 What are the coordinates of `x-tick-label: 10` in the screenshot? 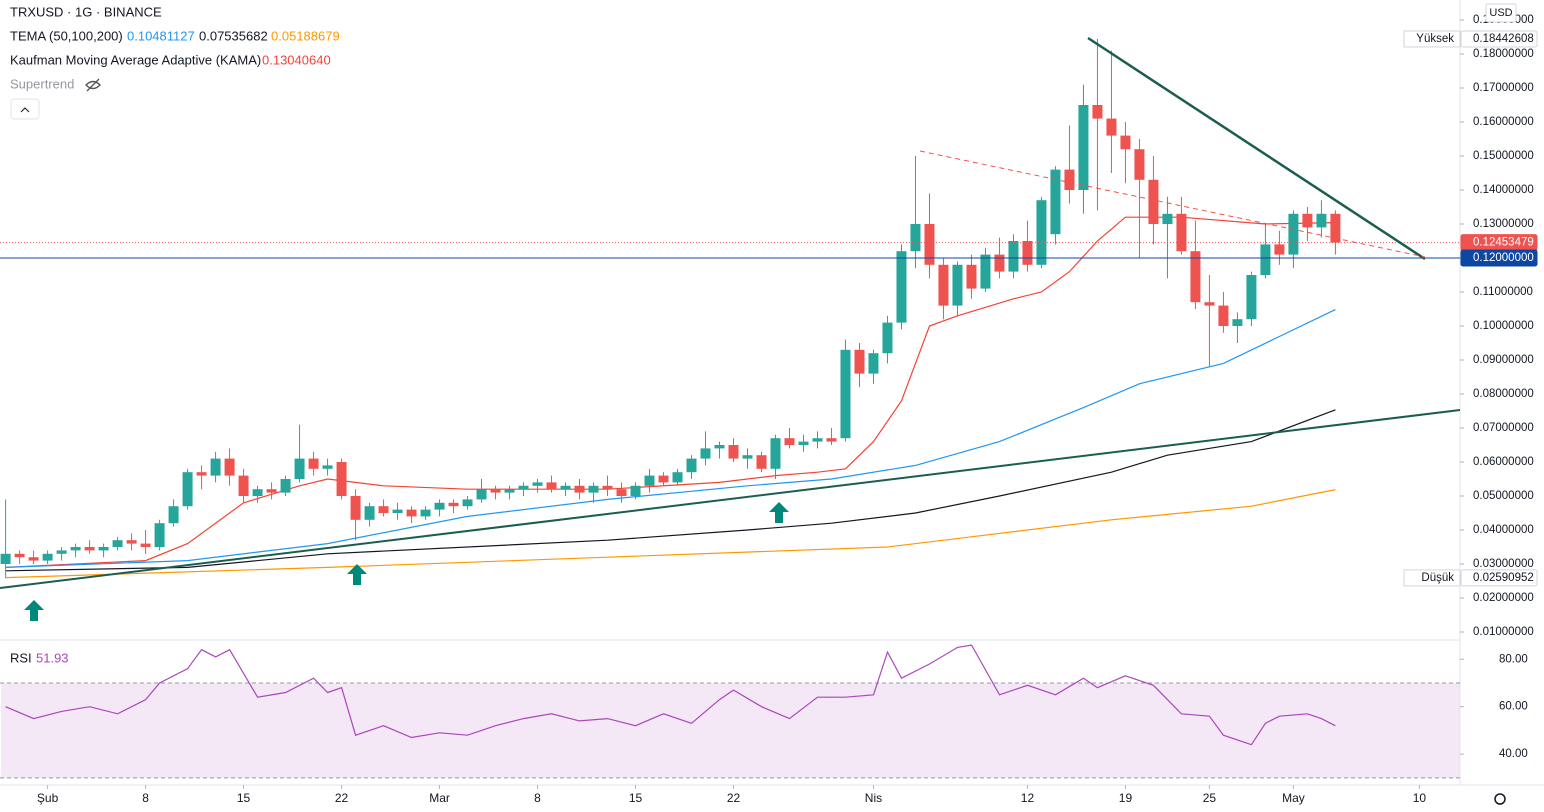 It's located at (1420, 798).